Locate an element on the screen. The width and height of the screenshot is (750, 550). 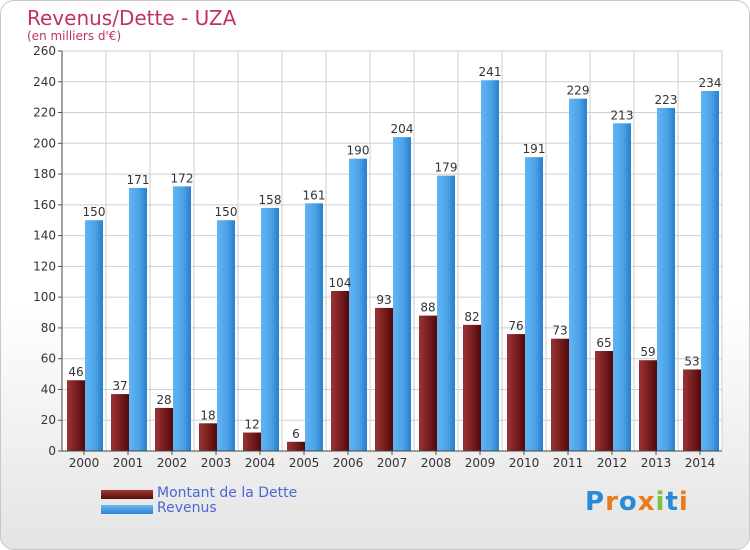
data-label-revenus: 241 is located at coordinates (490, 72).